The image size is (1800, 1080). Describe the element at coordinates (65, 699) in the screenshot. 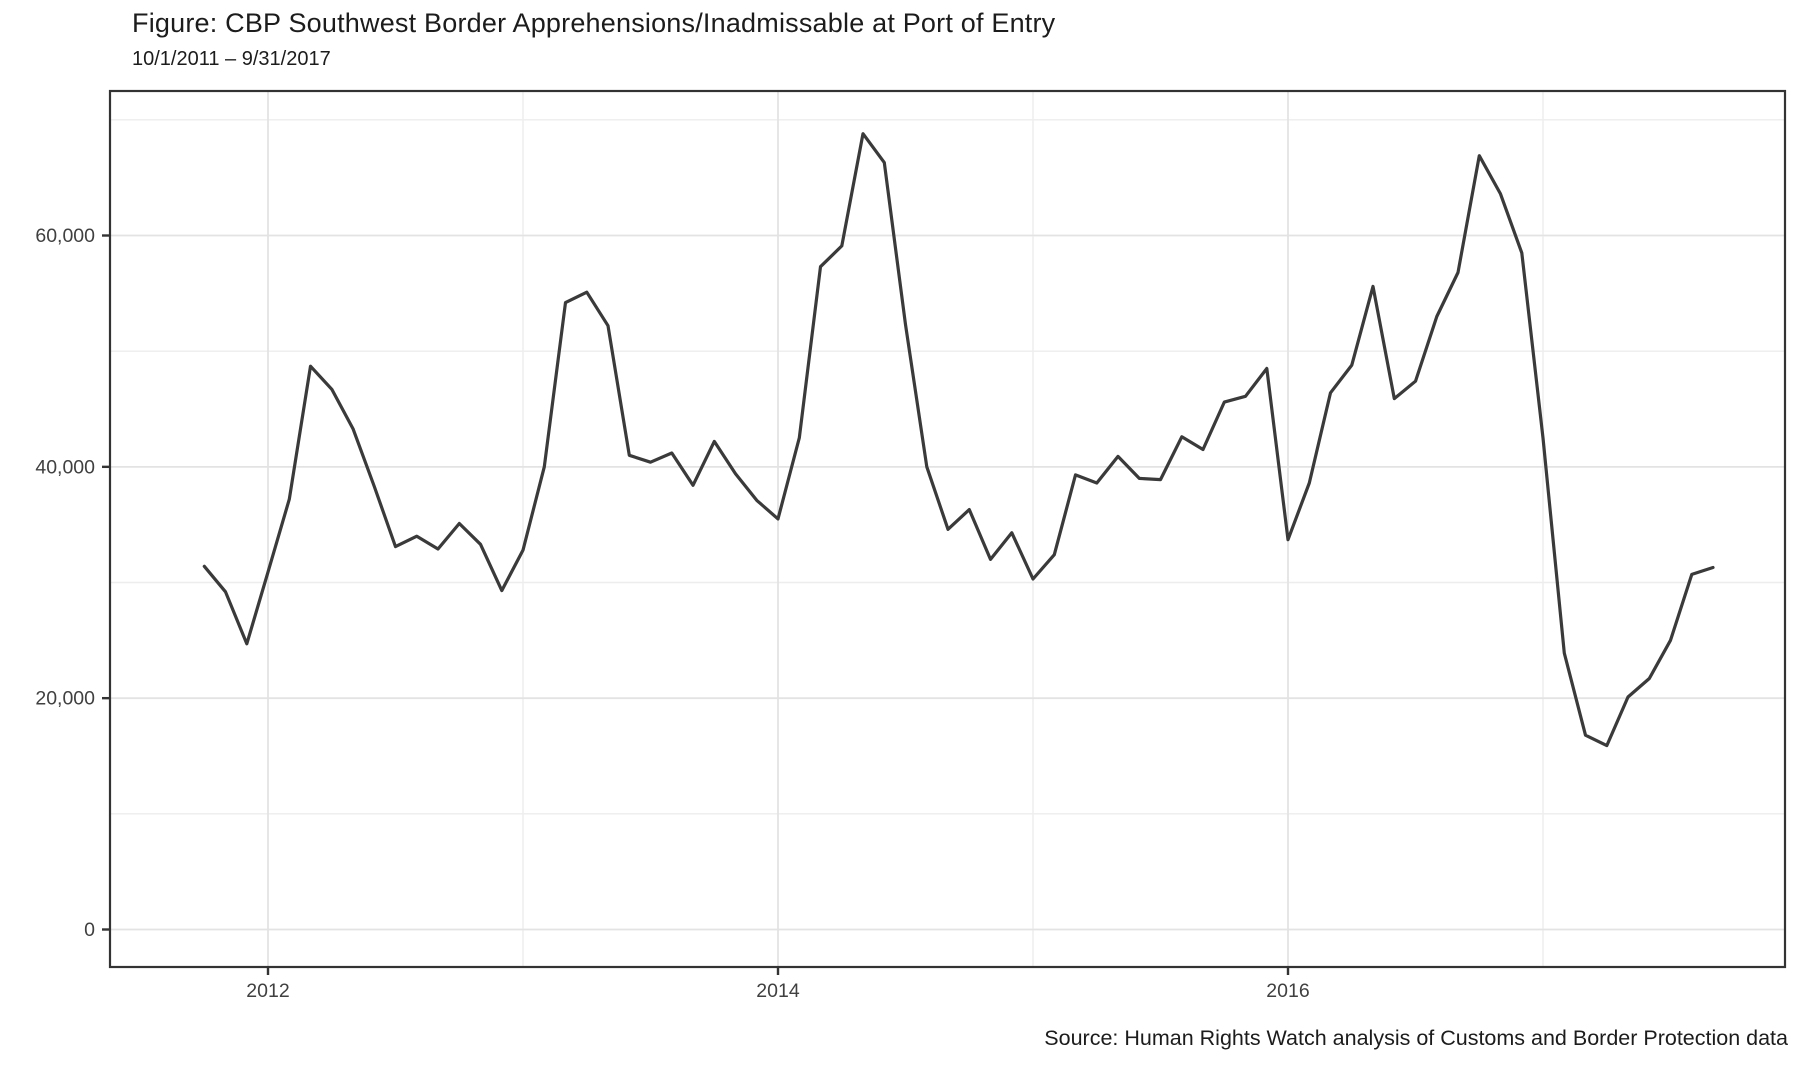

I see `y-axis-label: 20,000` at that location.